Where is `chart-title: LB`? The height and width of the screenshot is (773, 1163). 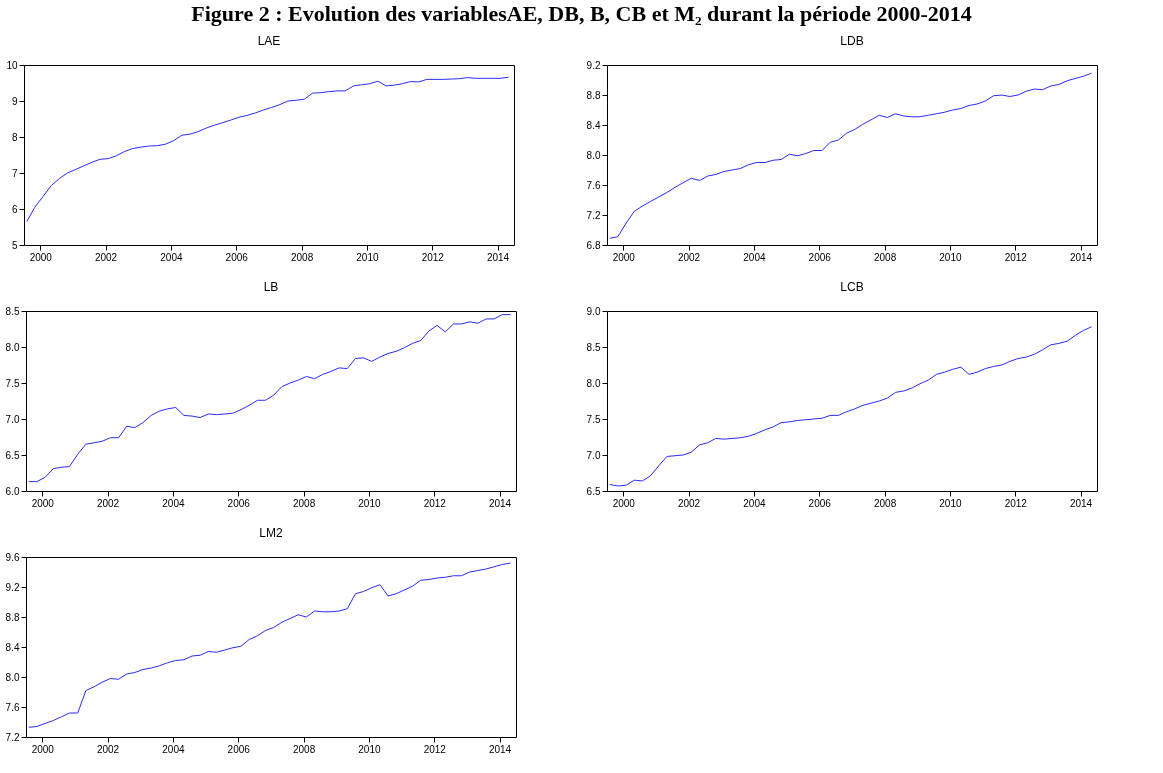 chart-title: LB is located at coordinates (271, 287).